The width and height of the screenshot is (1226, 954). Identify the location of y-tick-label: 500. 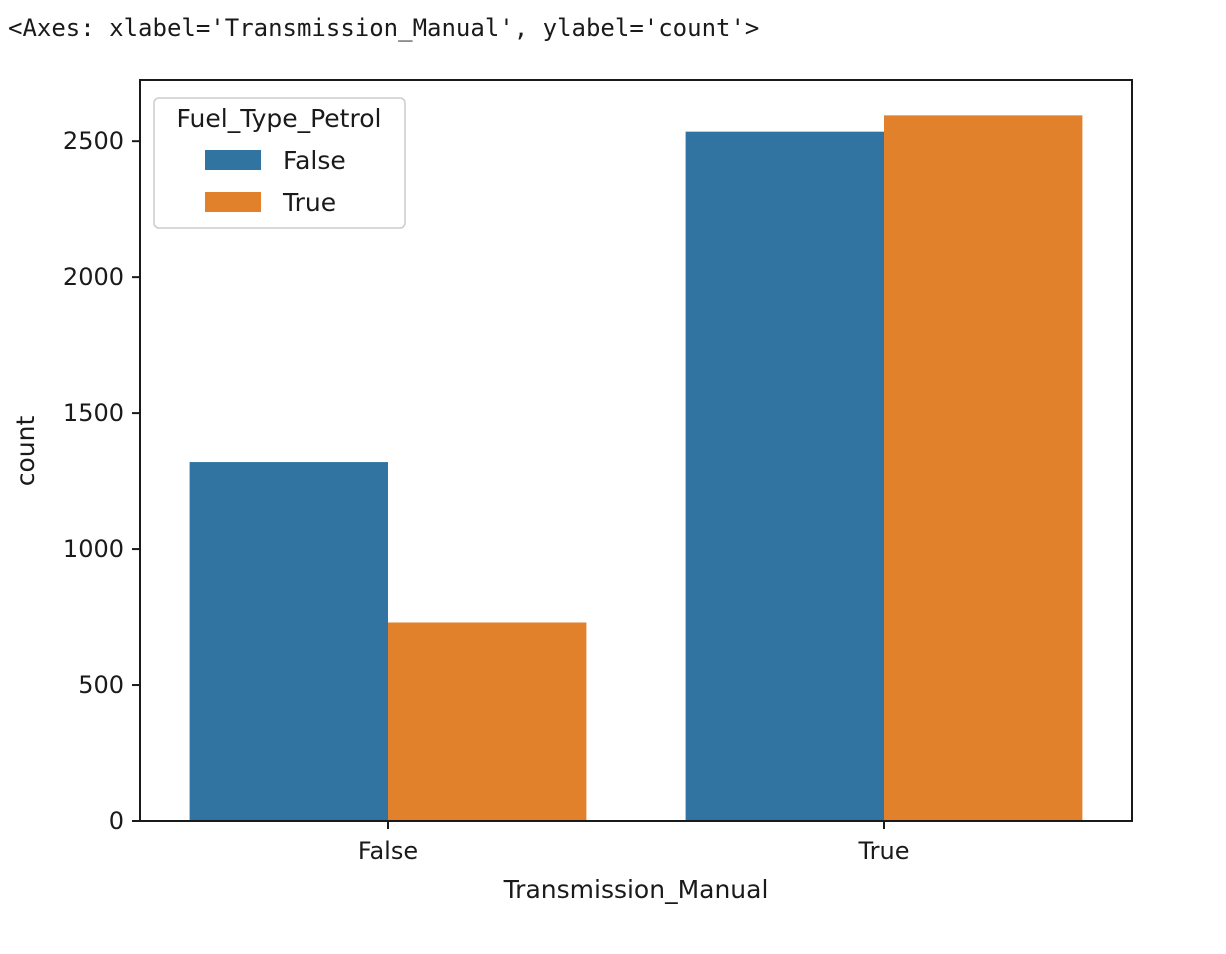
(101, 685).